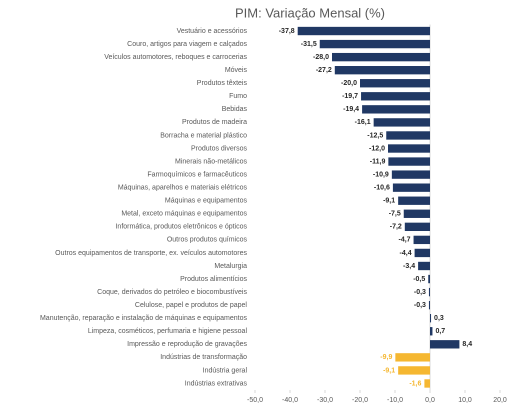 The image size is (520, 414). What do you see at coordinates (381, 174) in the screenshot?
I see `value-label: -10,9` at bounding box center [381, 174].